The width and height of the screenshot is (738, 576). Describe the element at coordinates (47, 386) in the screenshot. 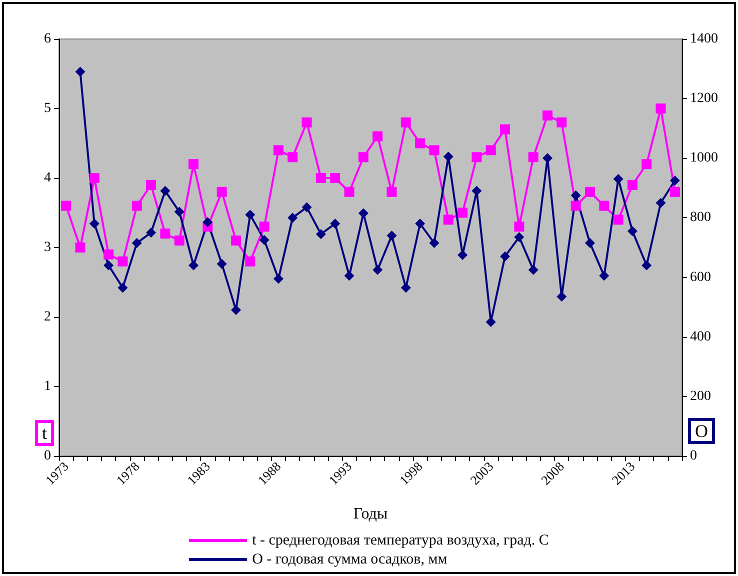

I see `y-tick-label: 1` at that location.